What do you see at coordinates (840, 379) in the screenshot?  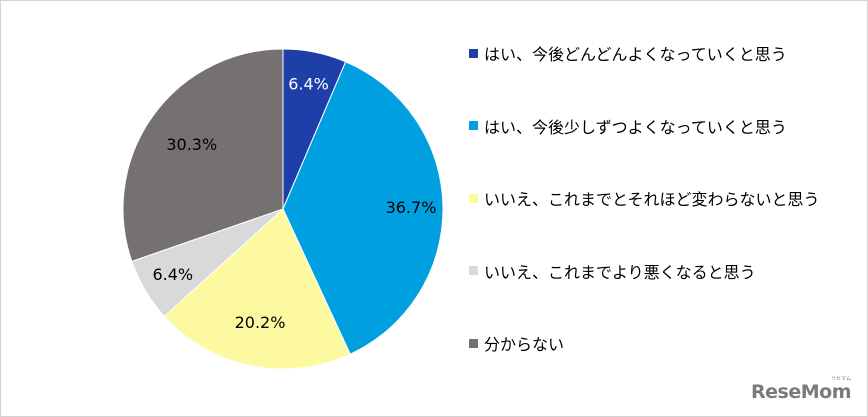 I see `logo-ruby: リセマム` at bounding box center [840, 379].